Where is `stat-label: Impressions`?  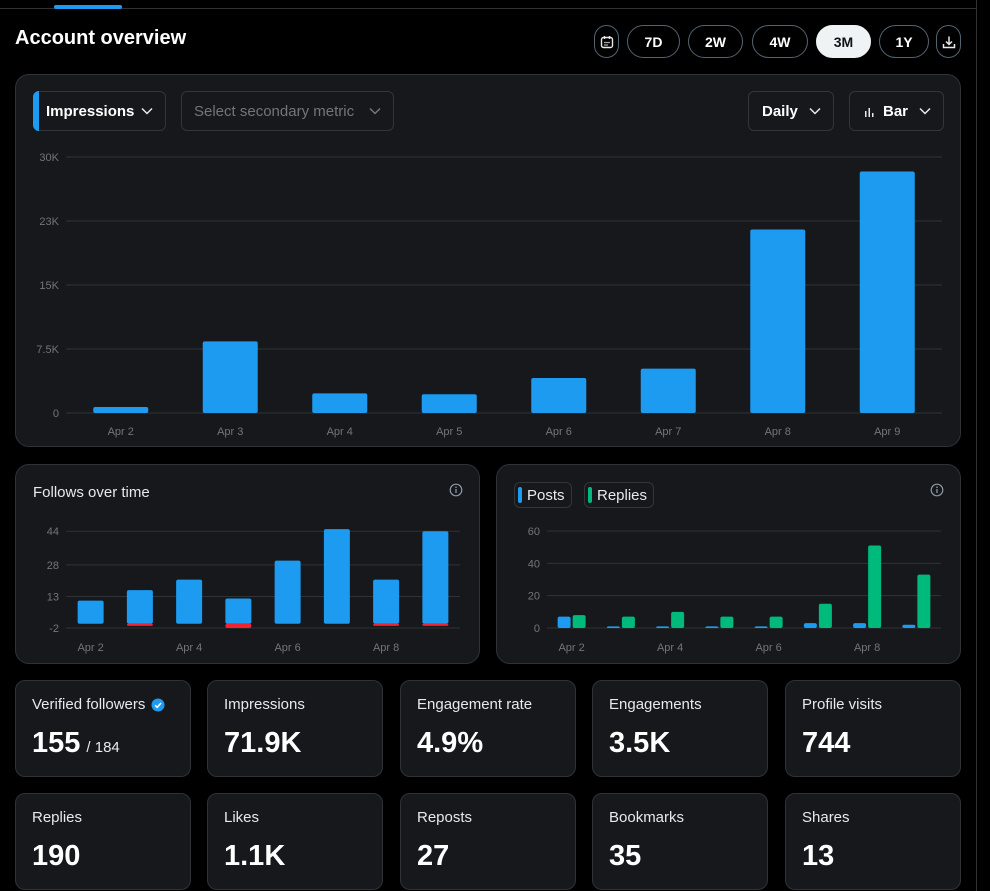 stat-label: Impressions is located at coordinates (264, 704).